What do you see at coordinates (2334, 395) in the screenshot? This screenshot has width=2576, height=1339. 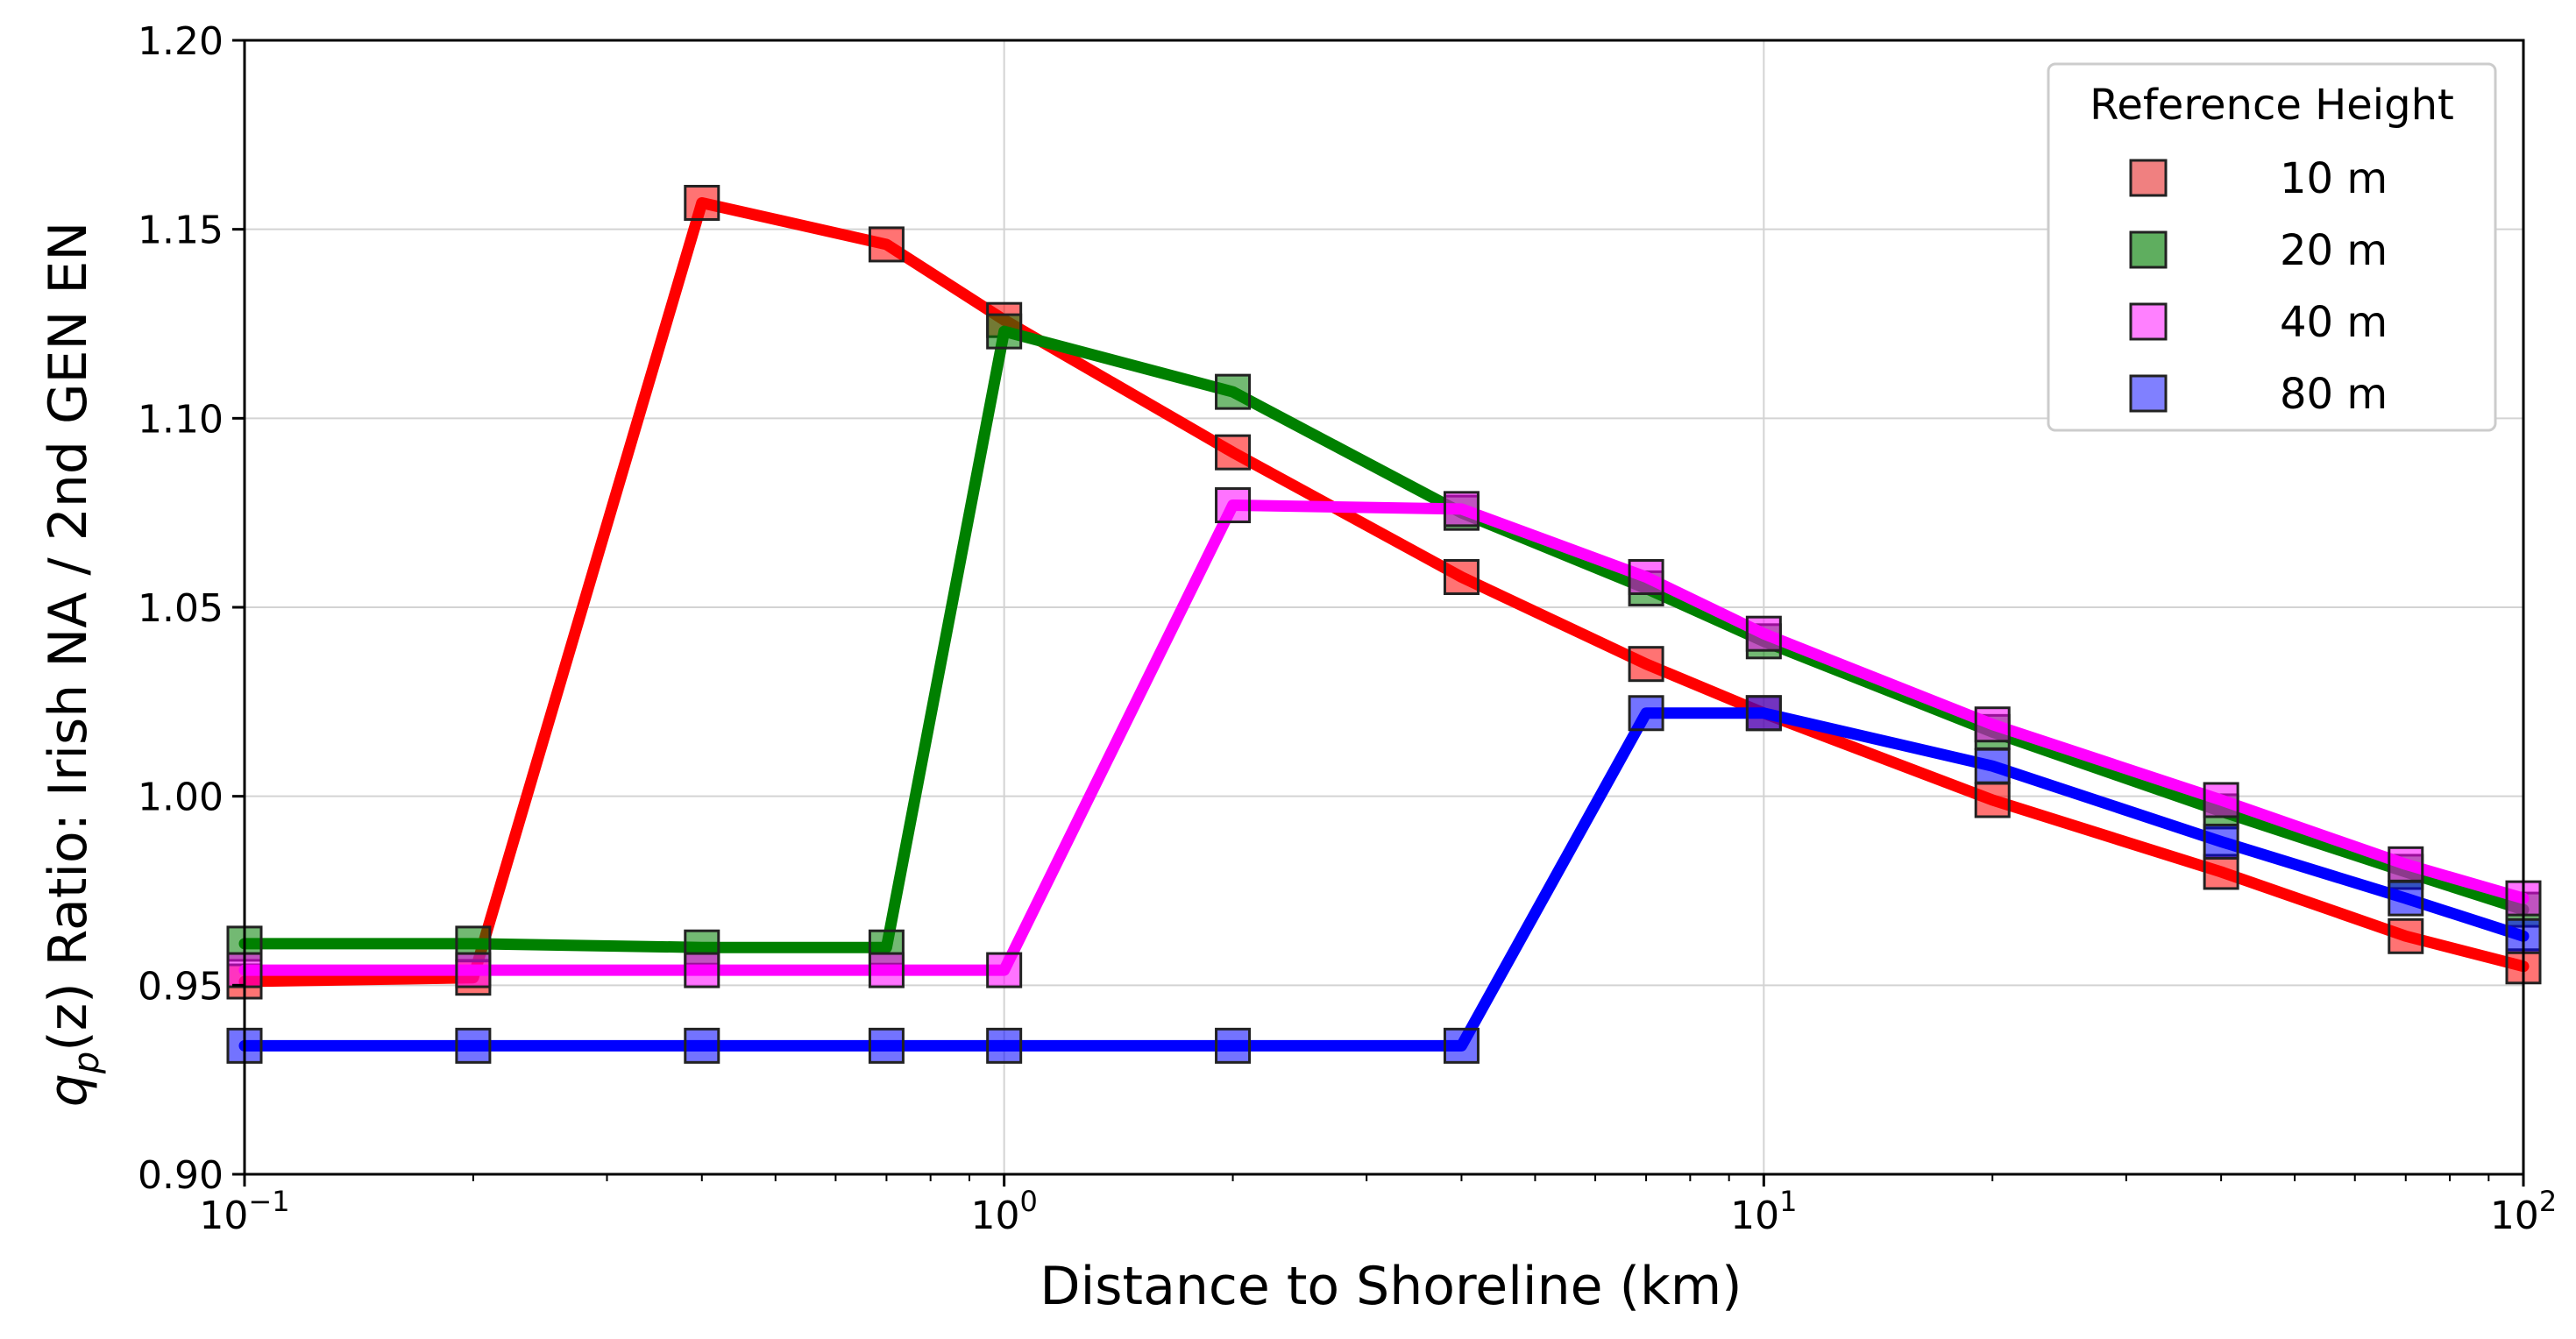 I see `legend-label: 80 m` at bounding box center [2334, 395].